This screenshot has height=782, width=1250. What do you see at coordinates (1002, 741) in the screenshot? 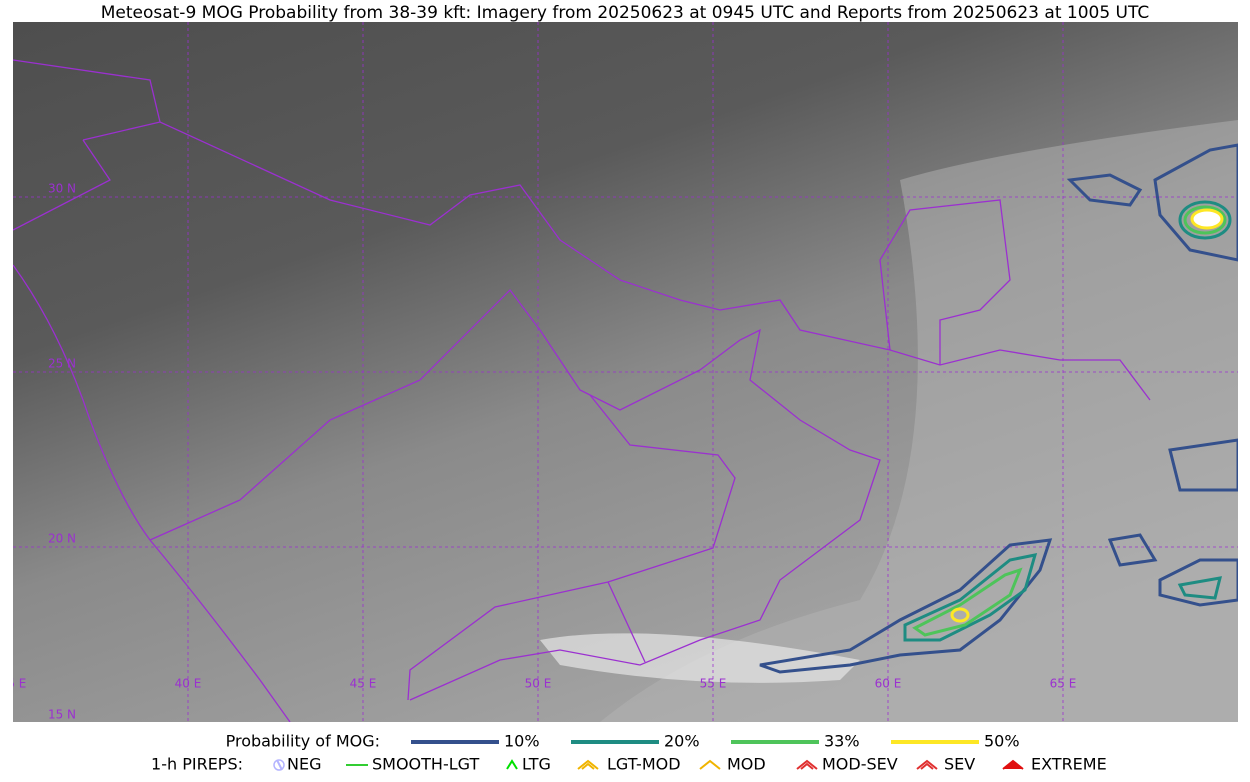
I see `legend-label: 50%` at bounding box center [1002, 741].